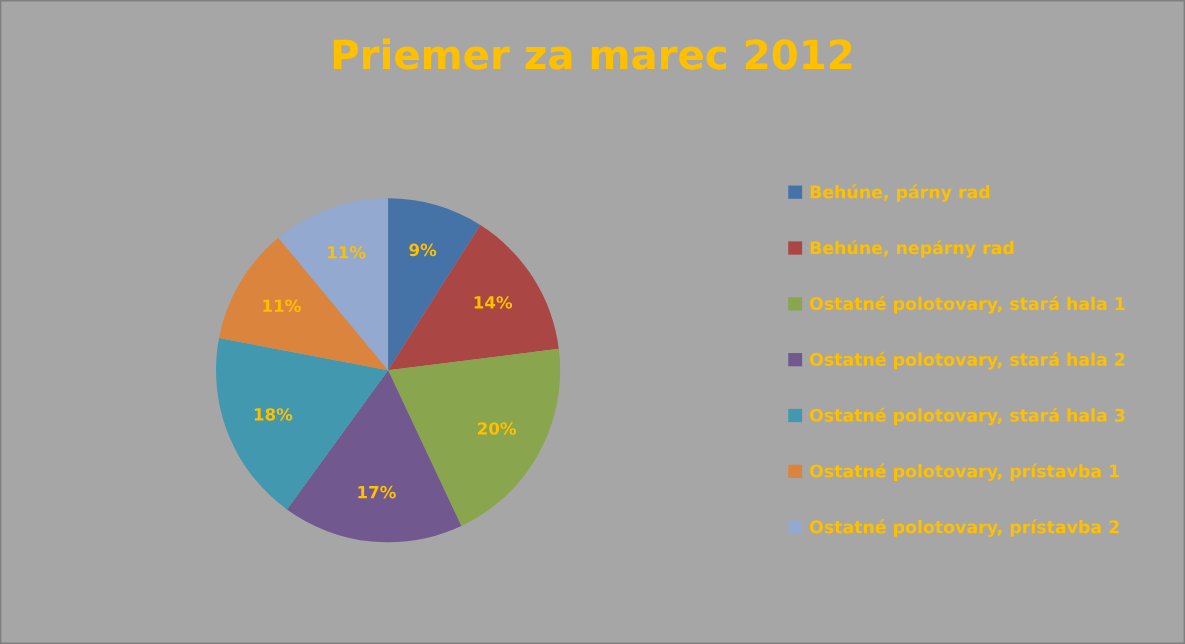 Image resolution: width=1185 pixels, height=644 pixels. What do you see at coordinates (900, 193) in the screenshot?
I see `legend-label: Behúne, párny rad` at bounding box center [900, 193].